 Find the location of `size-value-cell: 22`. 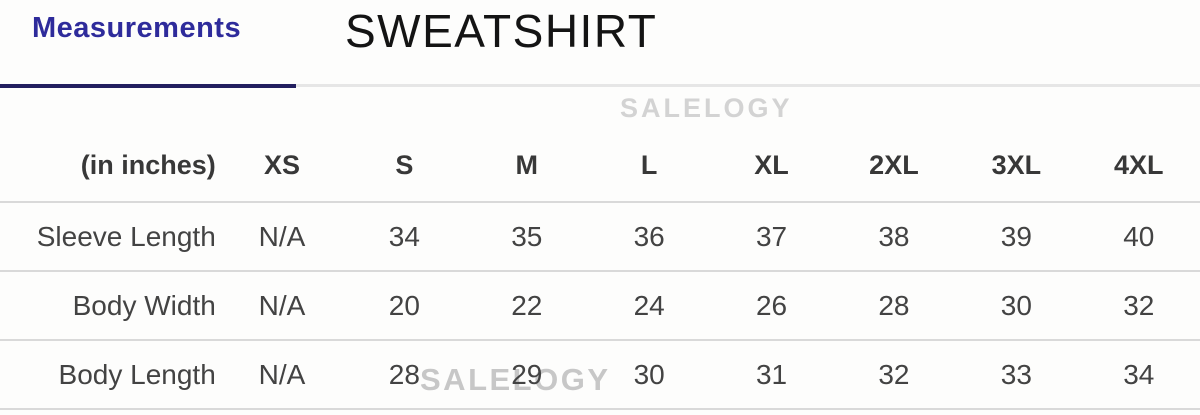

size-value-cell: 22 is located at coordinates (526, 305).